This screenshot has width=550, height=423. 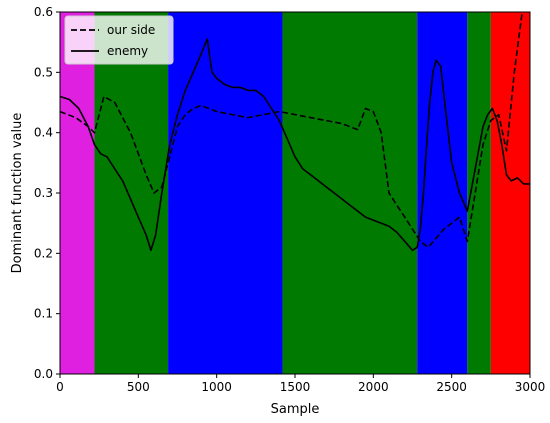 What do you see at coordinates (295, 409) in the screenshot?
I see `x-axis-label: Sample` at bounding box center [295, 409].